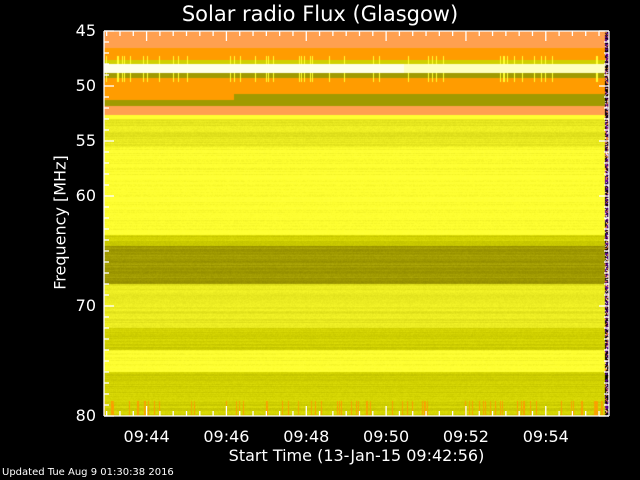 The height and width of the screenshot is (480, 640). I want to click on chart-title: Solar radio Flux (Glasgow), so click(320, 14).